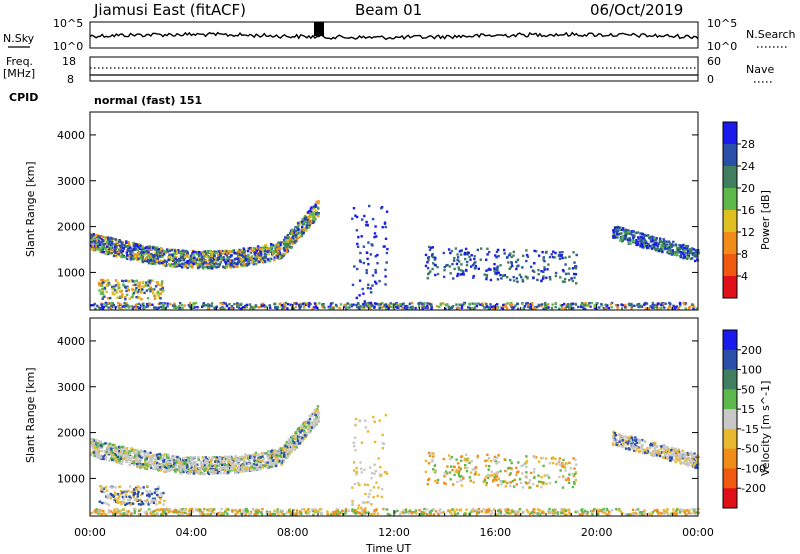 The height and width of the screenshot is (554, 800). Describe the element at coordinates (710, 79) in the screenshot. I see `nave-tick-bottom: 0` at that location.